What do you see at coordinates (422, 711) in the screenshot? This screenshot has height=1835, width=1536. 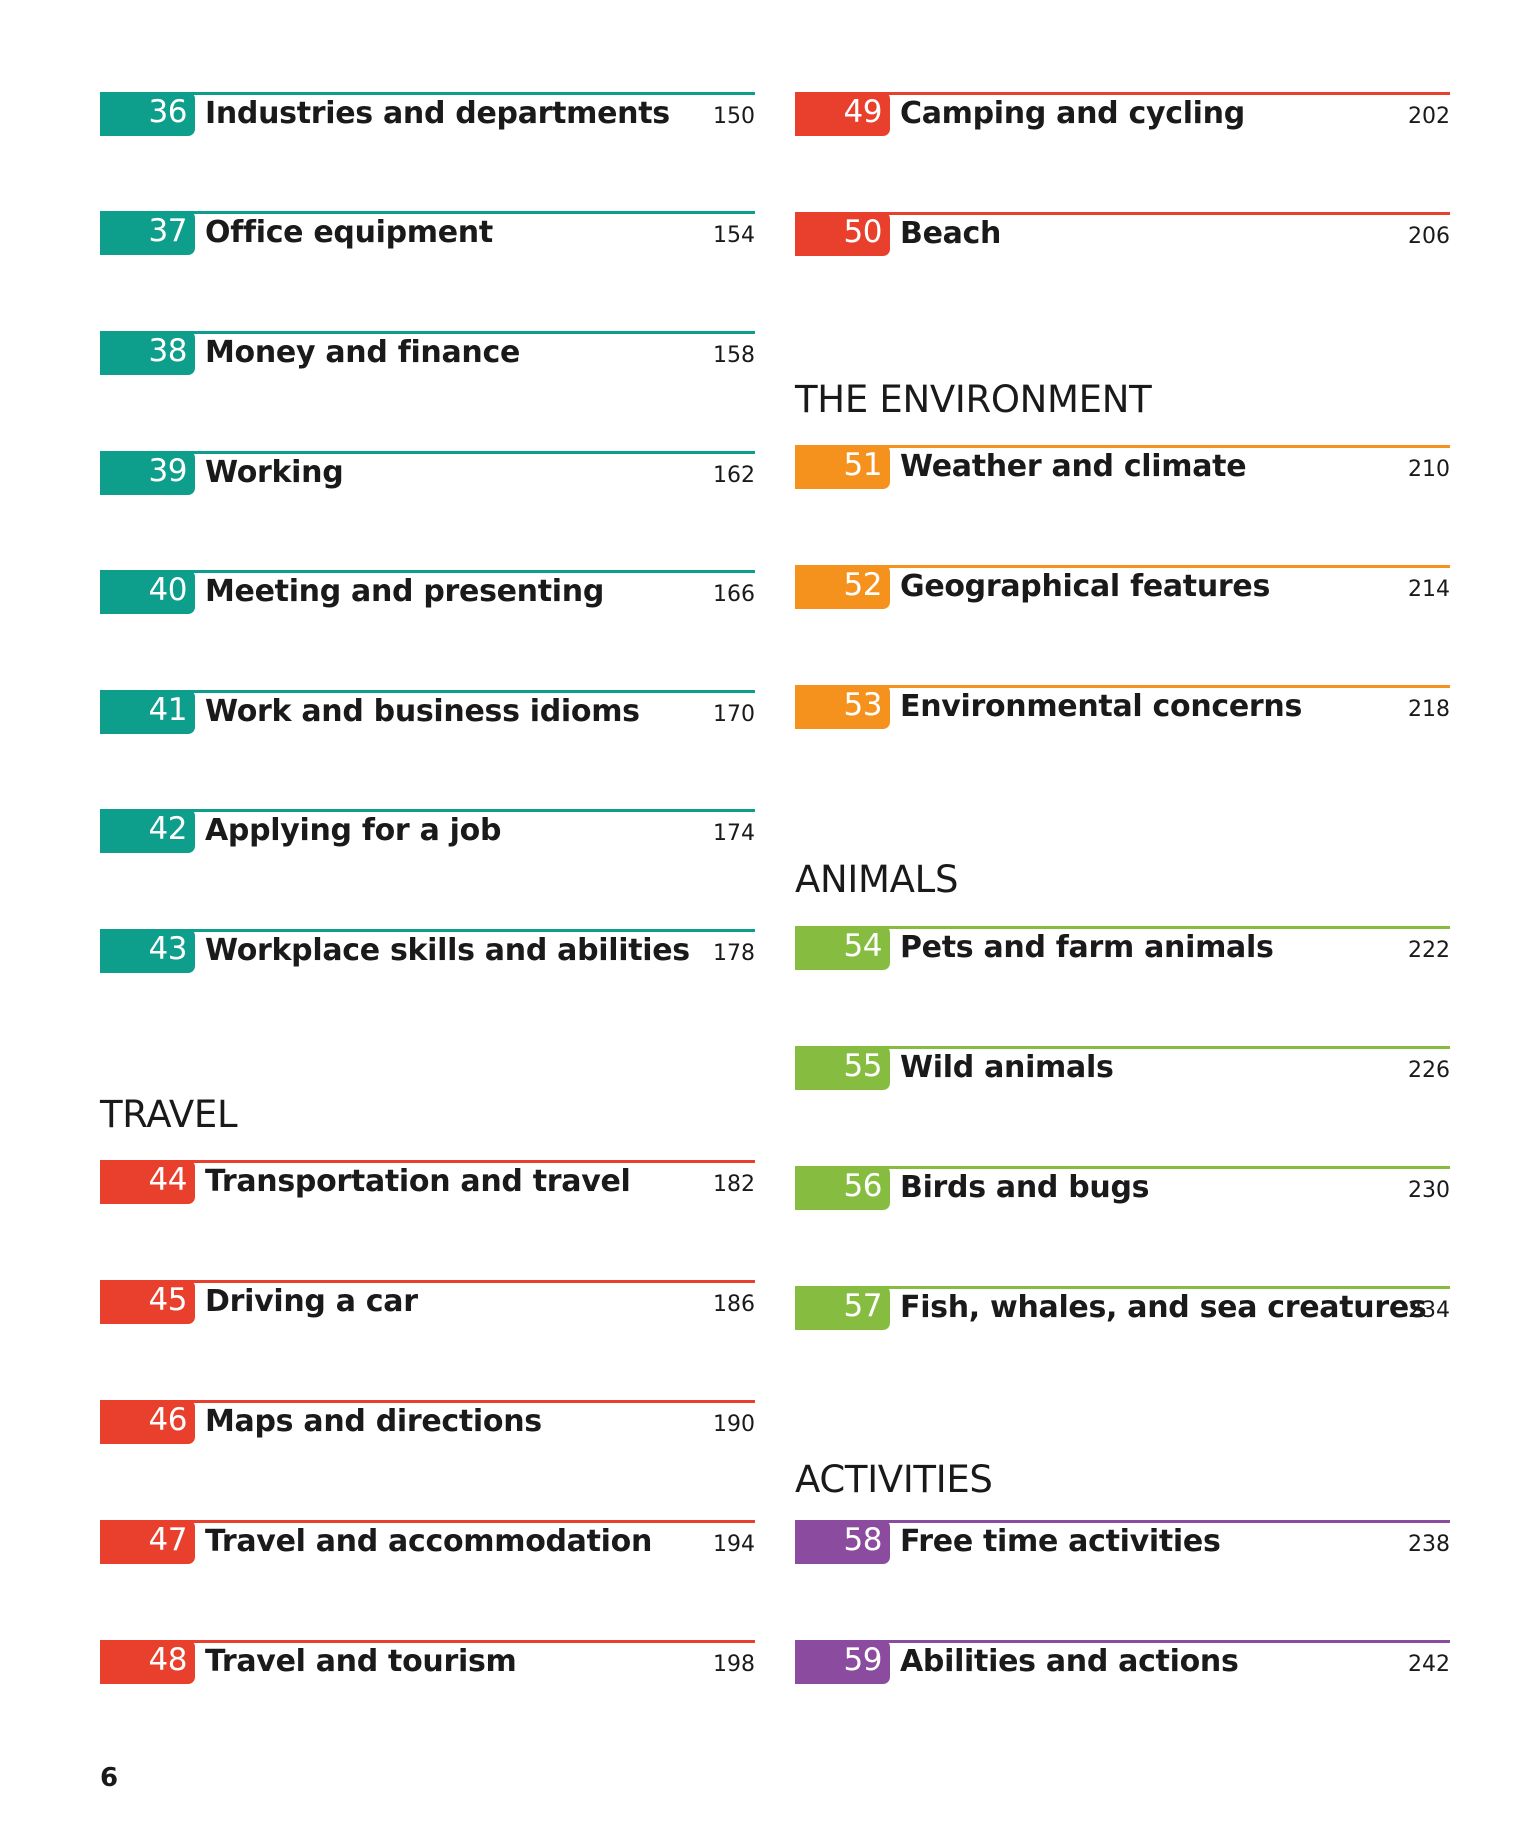 I see `unit-title: Work and business idioms` at bounding box center [422, 711].